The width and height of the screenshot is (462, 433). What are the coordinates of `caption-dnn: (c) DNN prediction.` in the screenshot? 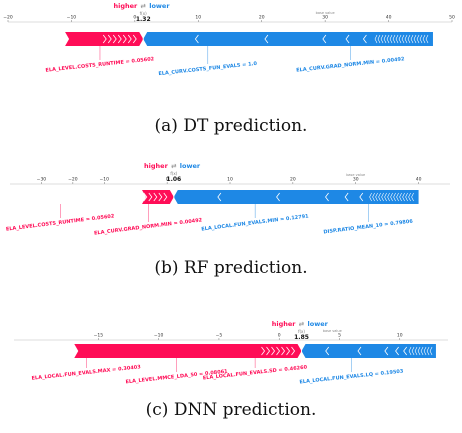 It's located at (231, 410).